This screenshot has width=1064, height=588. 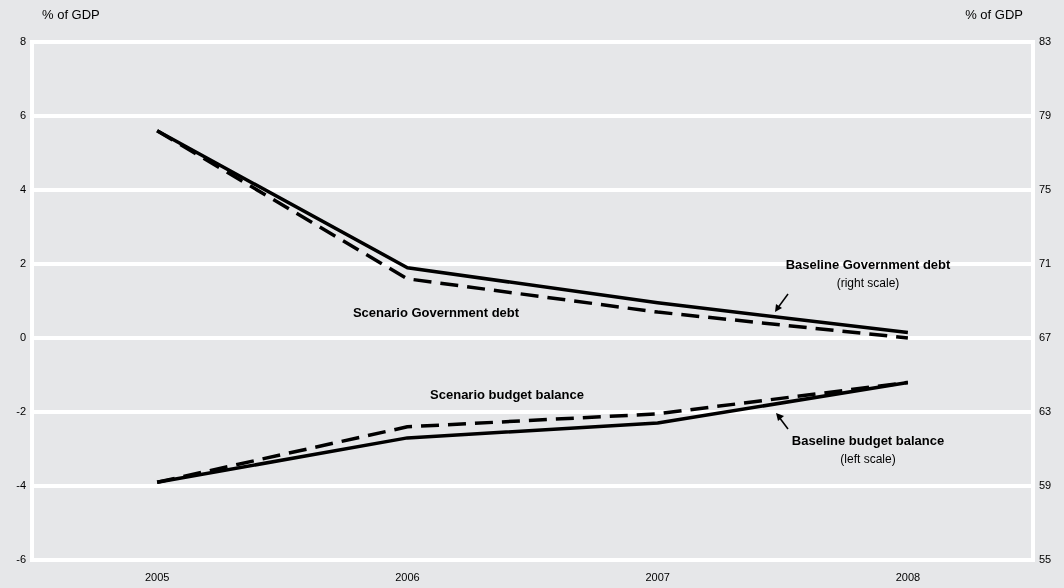 I want to click on y-tick-label: 0, so click(x=22, y=337).